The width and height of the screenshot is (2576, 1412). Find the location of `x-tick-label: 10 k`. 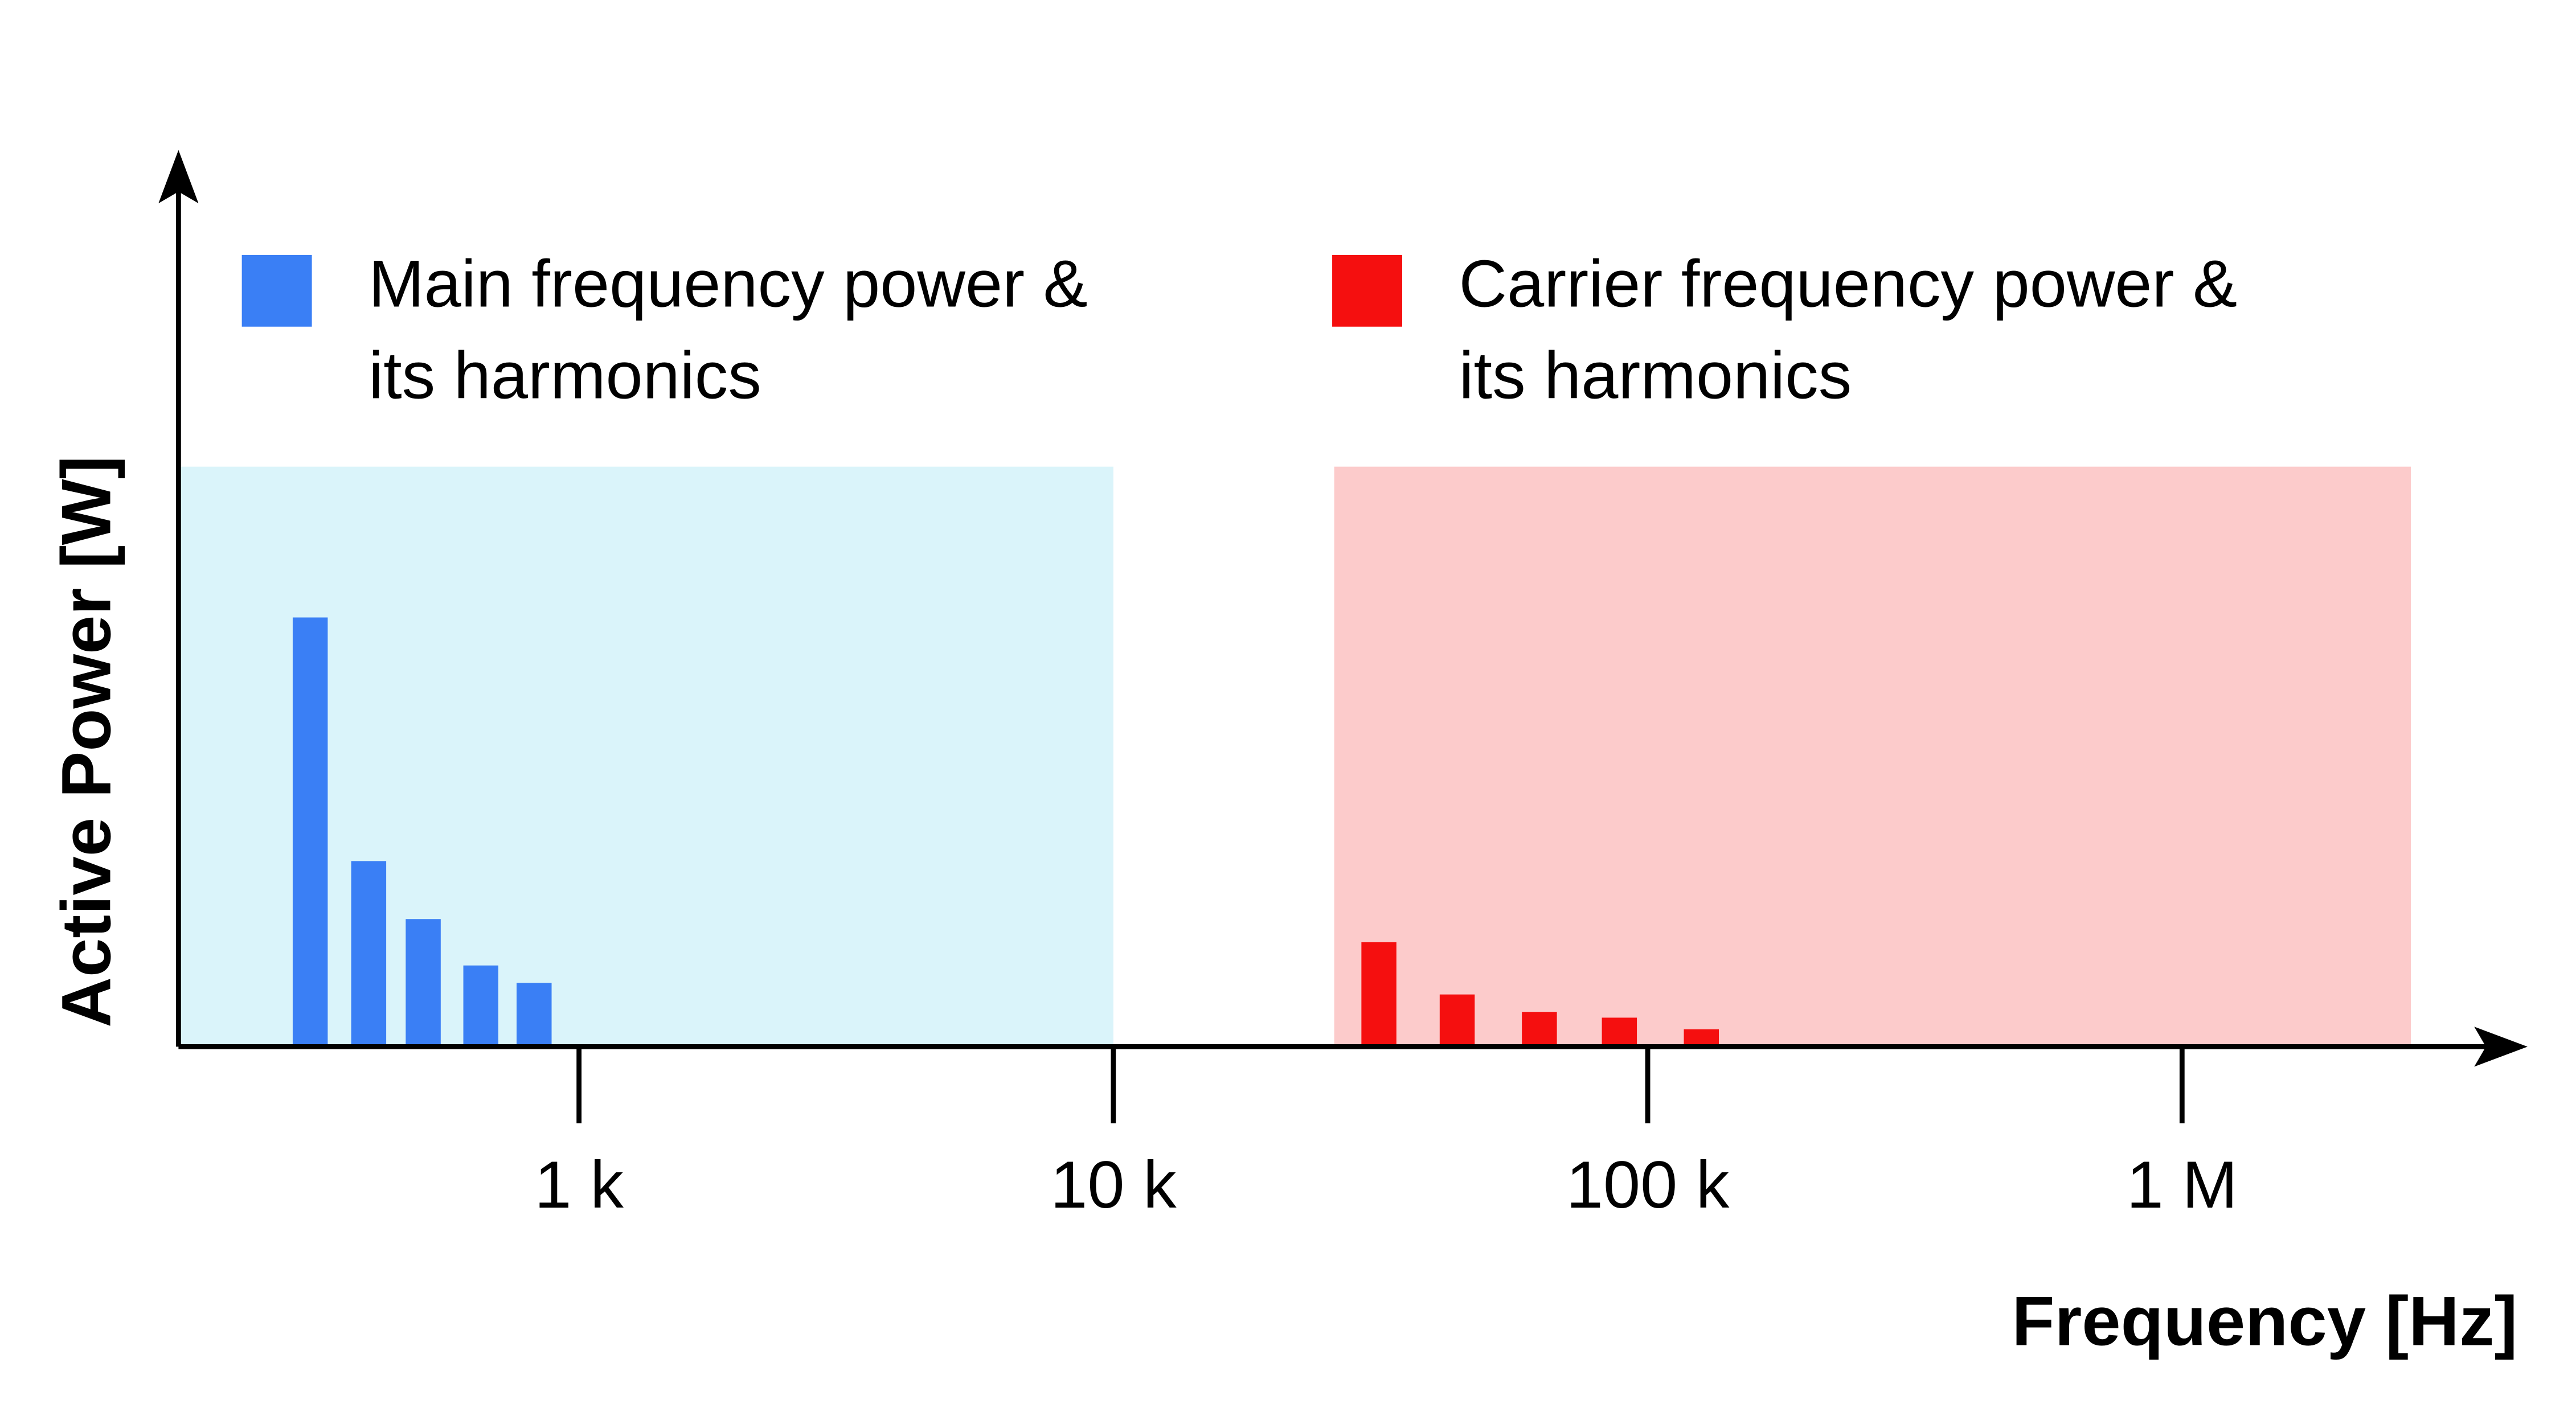

x-tick-label: 10 k is located at coordinates (1113, 1184).